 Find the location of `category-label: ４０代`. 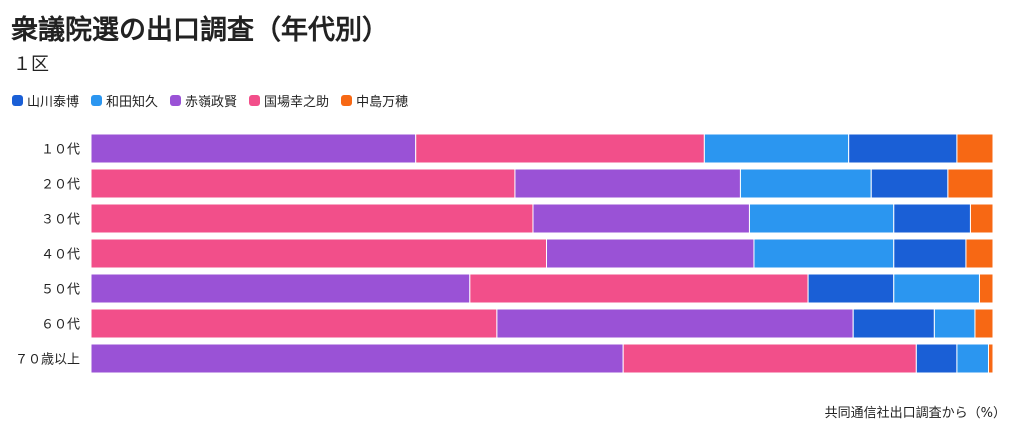

category-label: ４０代 is located at coordinates (60, 255).